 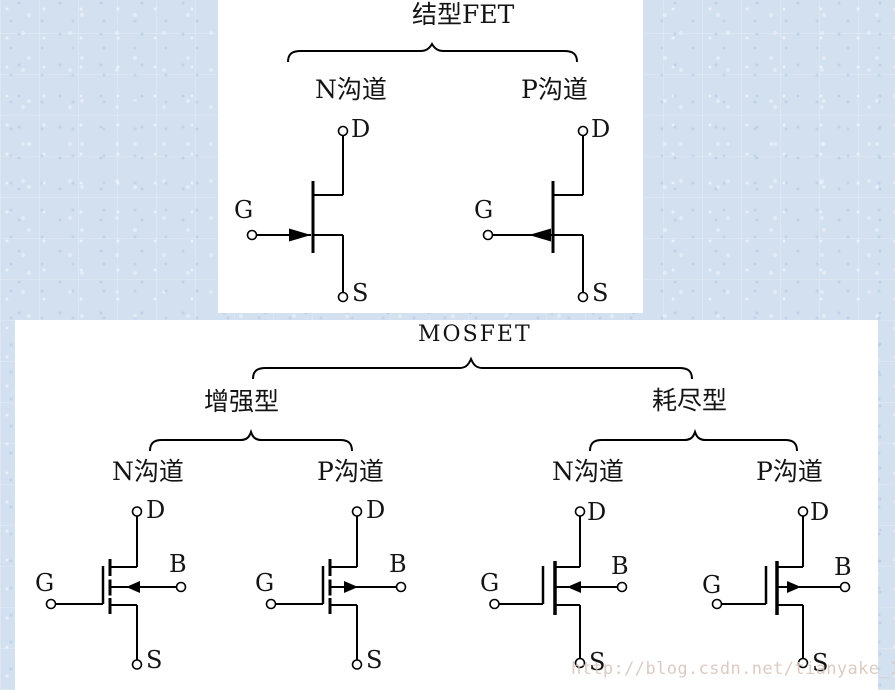 I want to click on enhancement-label: 增强型, so click(x=242, y=401).